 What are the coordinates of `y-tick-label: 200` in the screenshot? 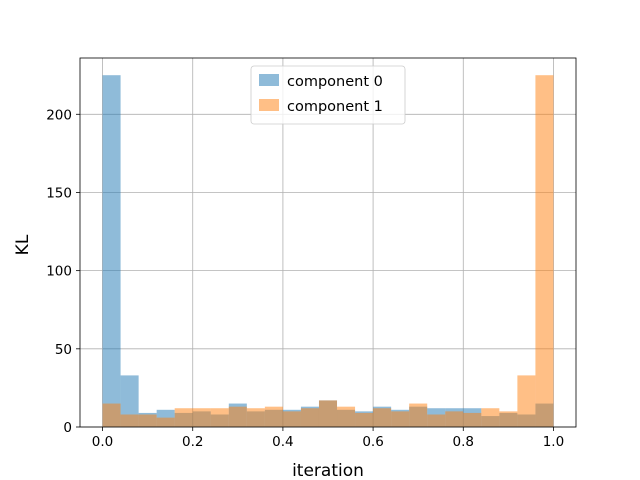 It's located at (59, 115).